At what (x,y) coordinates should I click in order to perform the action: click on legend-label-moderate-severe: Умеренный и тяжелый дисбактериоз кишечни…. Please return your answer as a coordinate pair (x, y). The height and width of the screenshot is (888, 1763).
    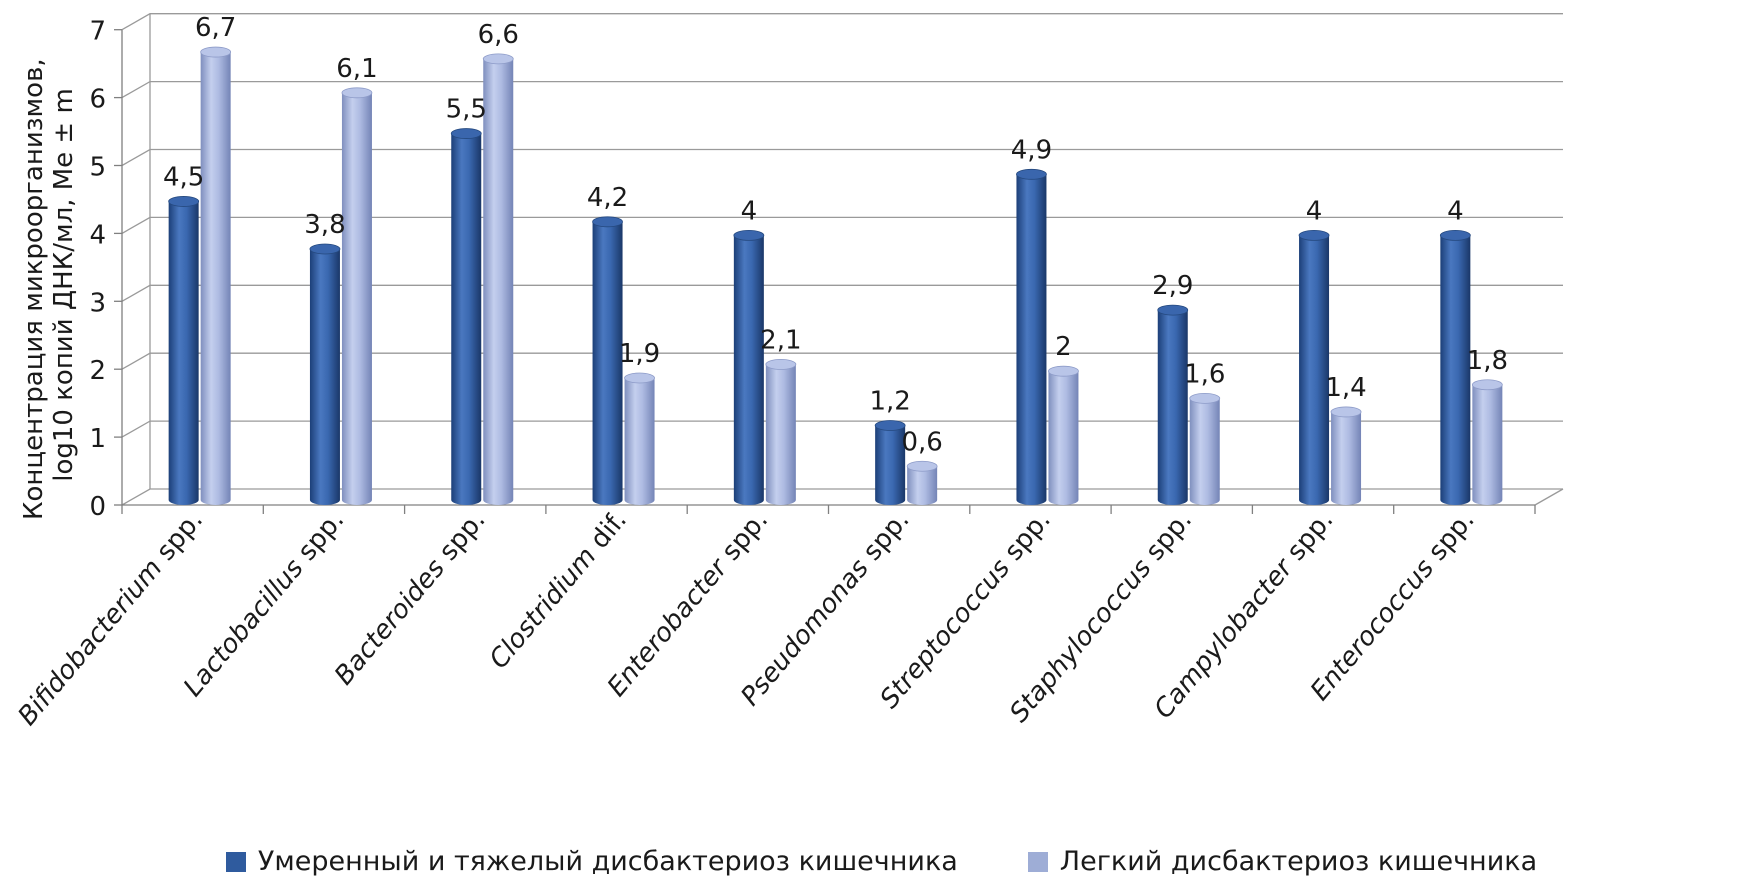
    Looking at the image, I should click on (607, 861).